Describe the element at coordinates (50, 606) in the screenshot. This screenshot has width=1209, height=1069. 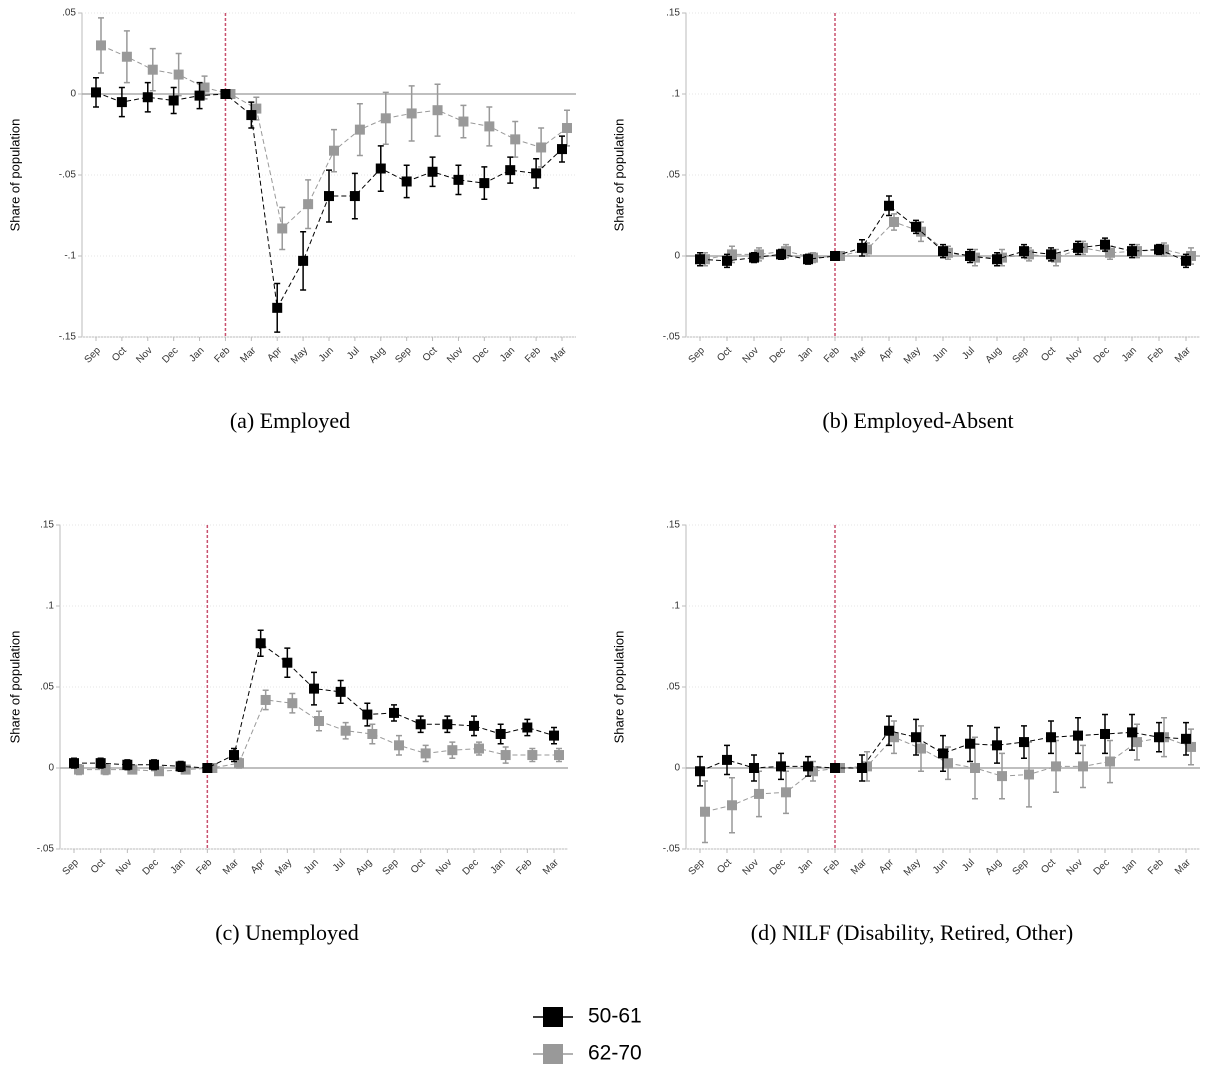
I see `y-tick-label: .1` at that location.